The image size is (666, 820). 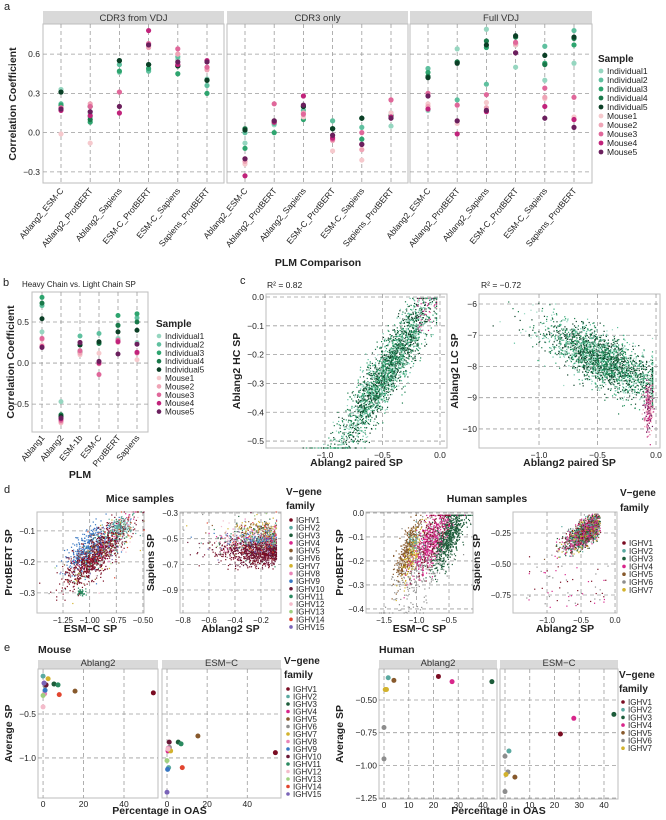 I want to click on data-point, so click(x=274, y=121).